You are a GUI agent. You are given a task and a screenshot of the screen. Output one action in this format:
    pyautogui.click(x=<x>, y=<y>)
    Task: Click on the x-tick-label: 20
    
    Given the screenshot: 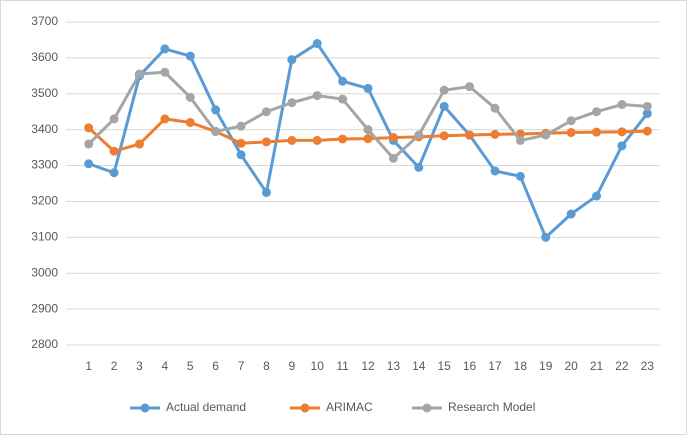 What is the action you would take?
    pyautogui.click(x=571, y=366)
    